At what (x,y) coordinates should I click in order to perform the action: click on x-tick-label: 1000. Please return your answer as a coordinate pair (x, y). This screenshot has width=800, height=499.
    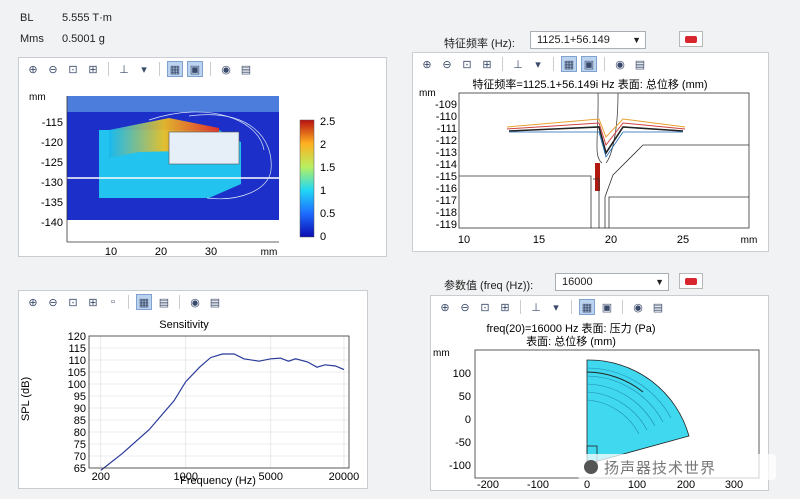
    Looking at the image, I should click on (186, 477).